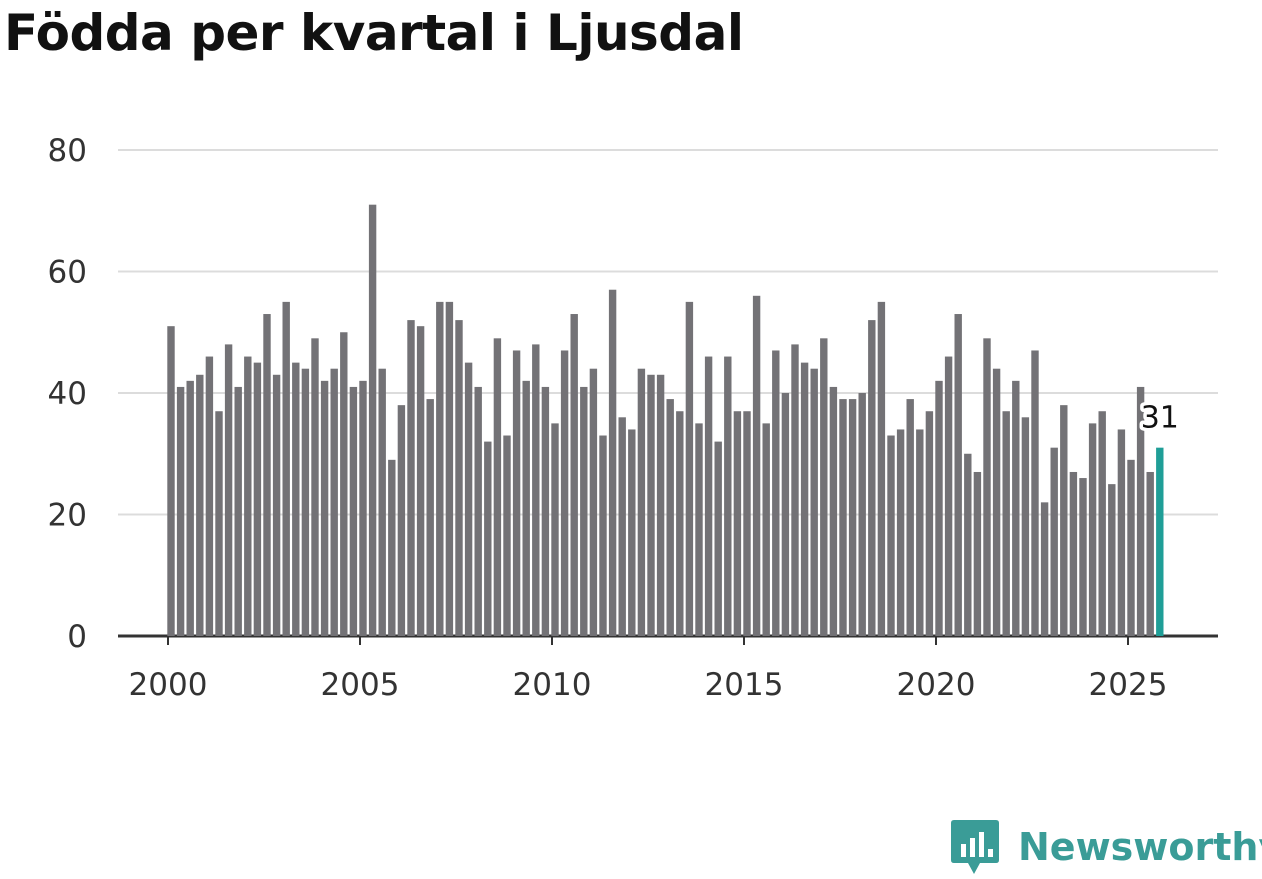  What do you see at coordinates (168, 685) in the screenshot?
I see `x-tick-label: 2000` at bounding box center [168, 685].